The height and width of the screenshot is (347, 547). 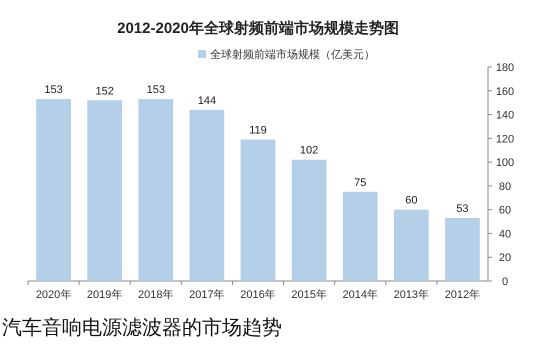 What do you see at coordinates (104, 91) in the screenshot?
I see `data-label: 152` at bounding box center [104, 91].